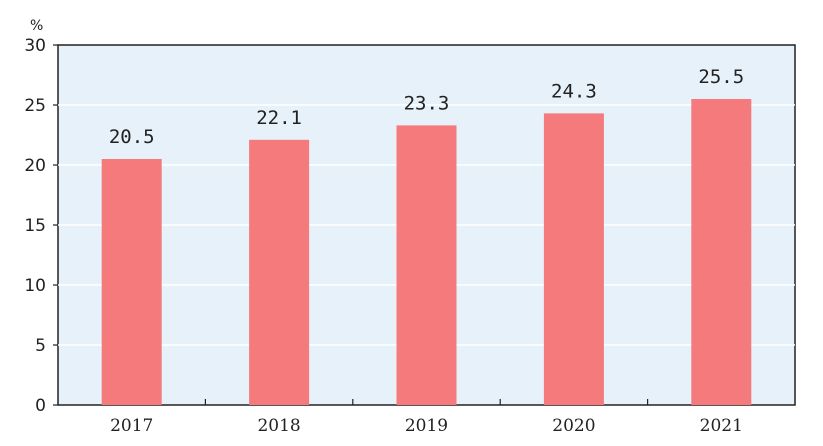 The image size is (823, 446). I want to click on y-axis-tick-label: 5, so click(40, 346).